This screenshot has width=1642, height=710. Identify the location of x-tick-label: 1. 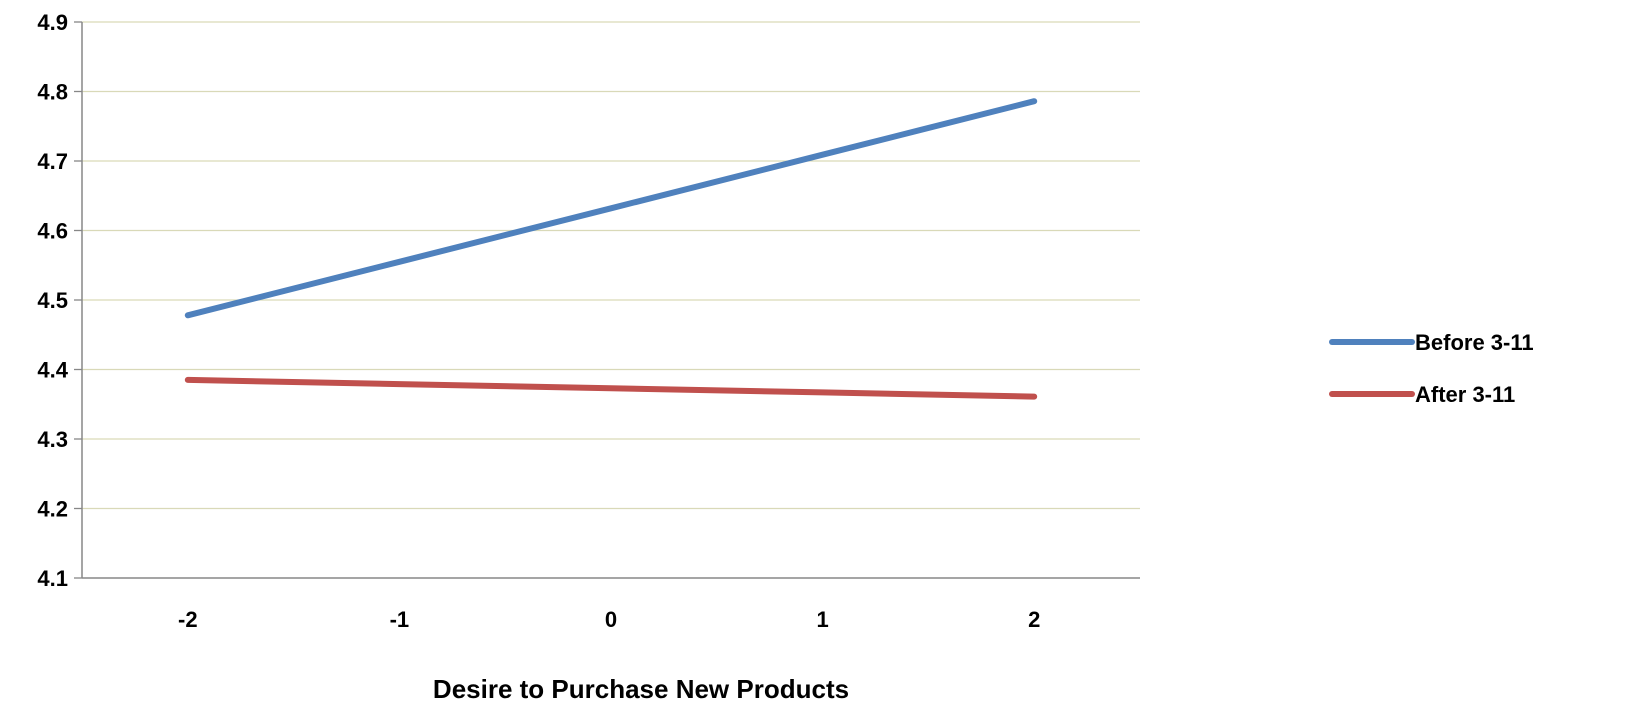
(822, 619).